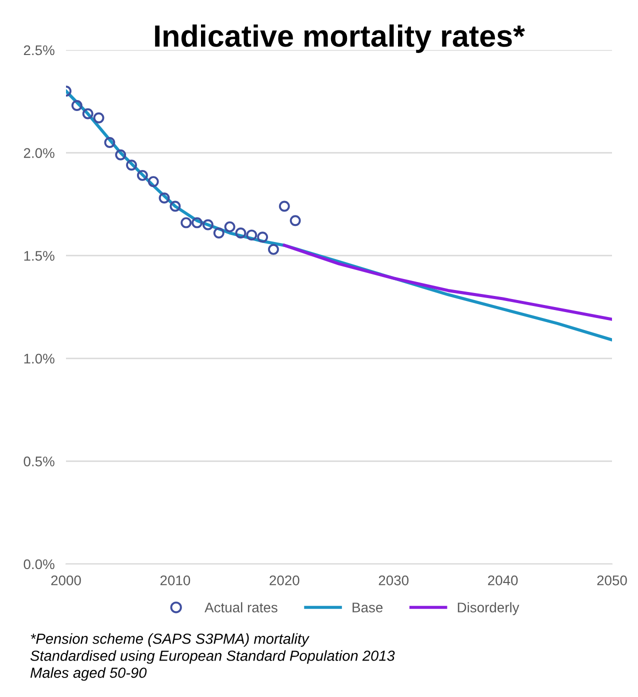 This screenshot has height=697, width=638. Describe the element at coordinates (503, 580) in the screenshot. I see `x-tick-label: 2040` at that location.